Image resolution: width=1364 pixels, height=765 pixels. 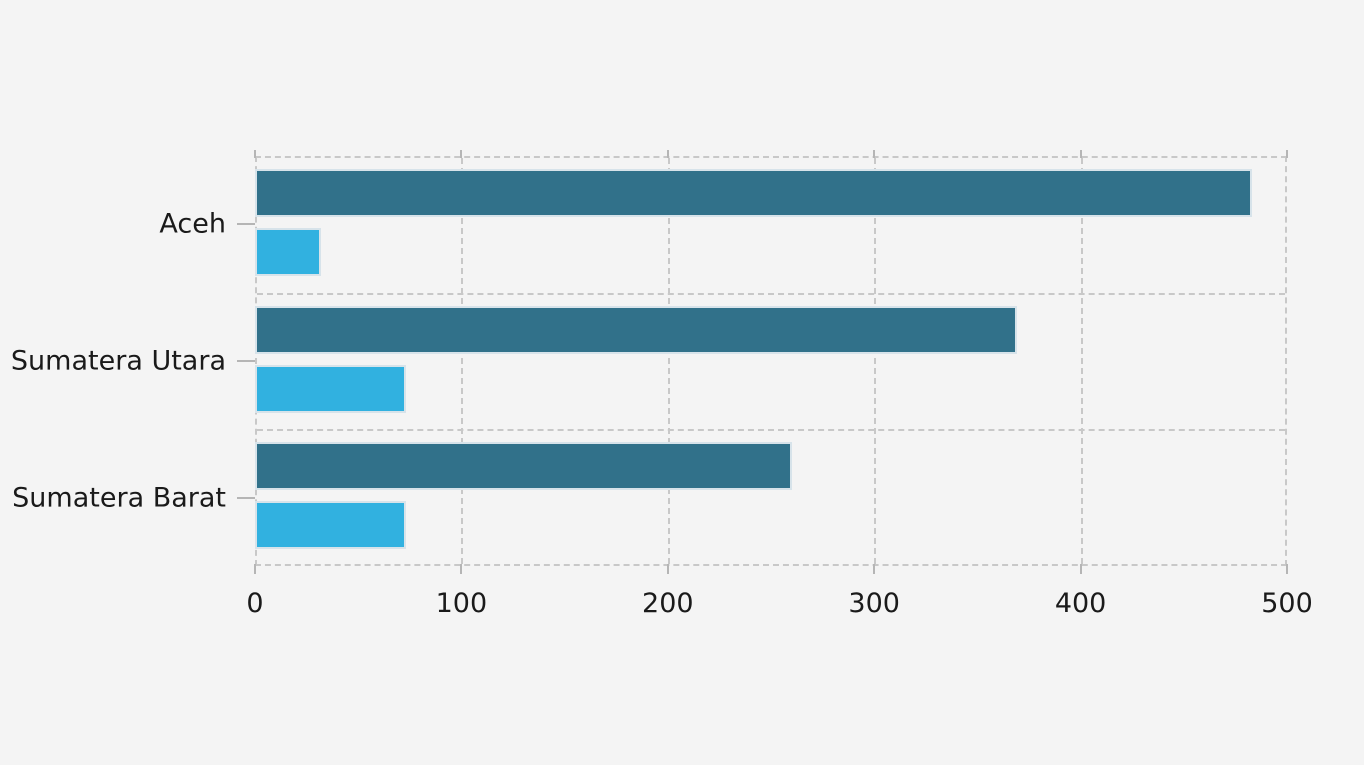 What do you see at coordinates (753, 193) in the screenshot?
I see `bar-series_1-aceh` at bounding box center [753, 193].